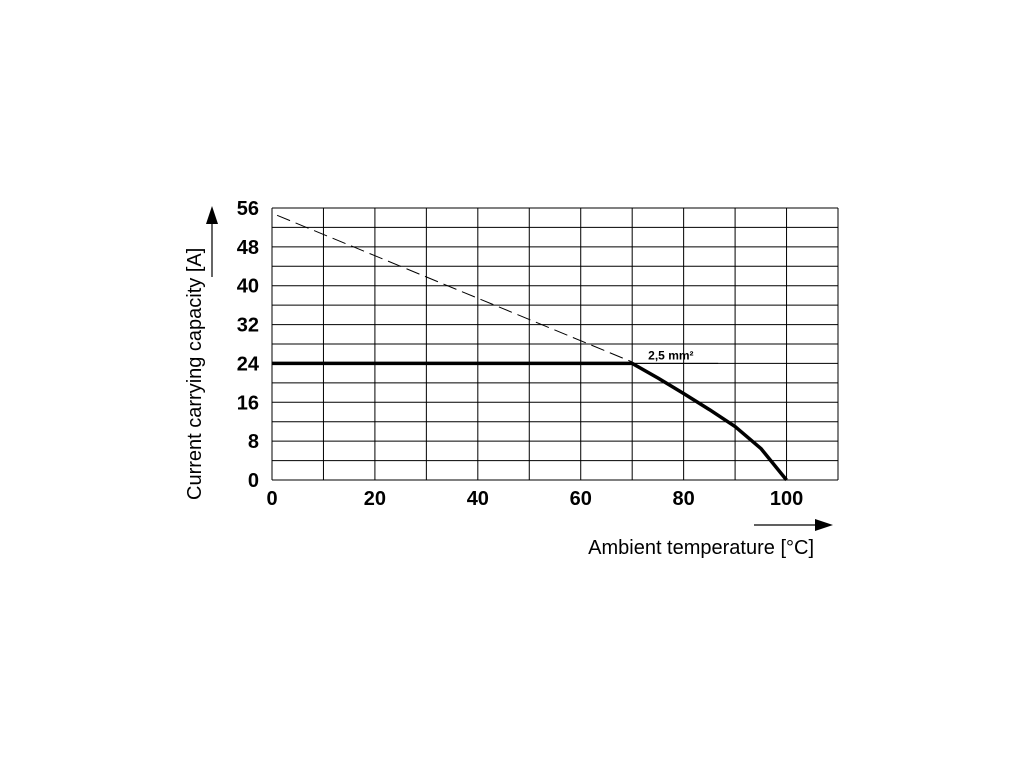  I want to click on y-axis-label: Current carrying capacity [A], so click(195, 374).